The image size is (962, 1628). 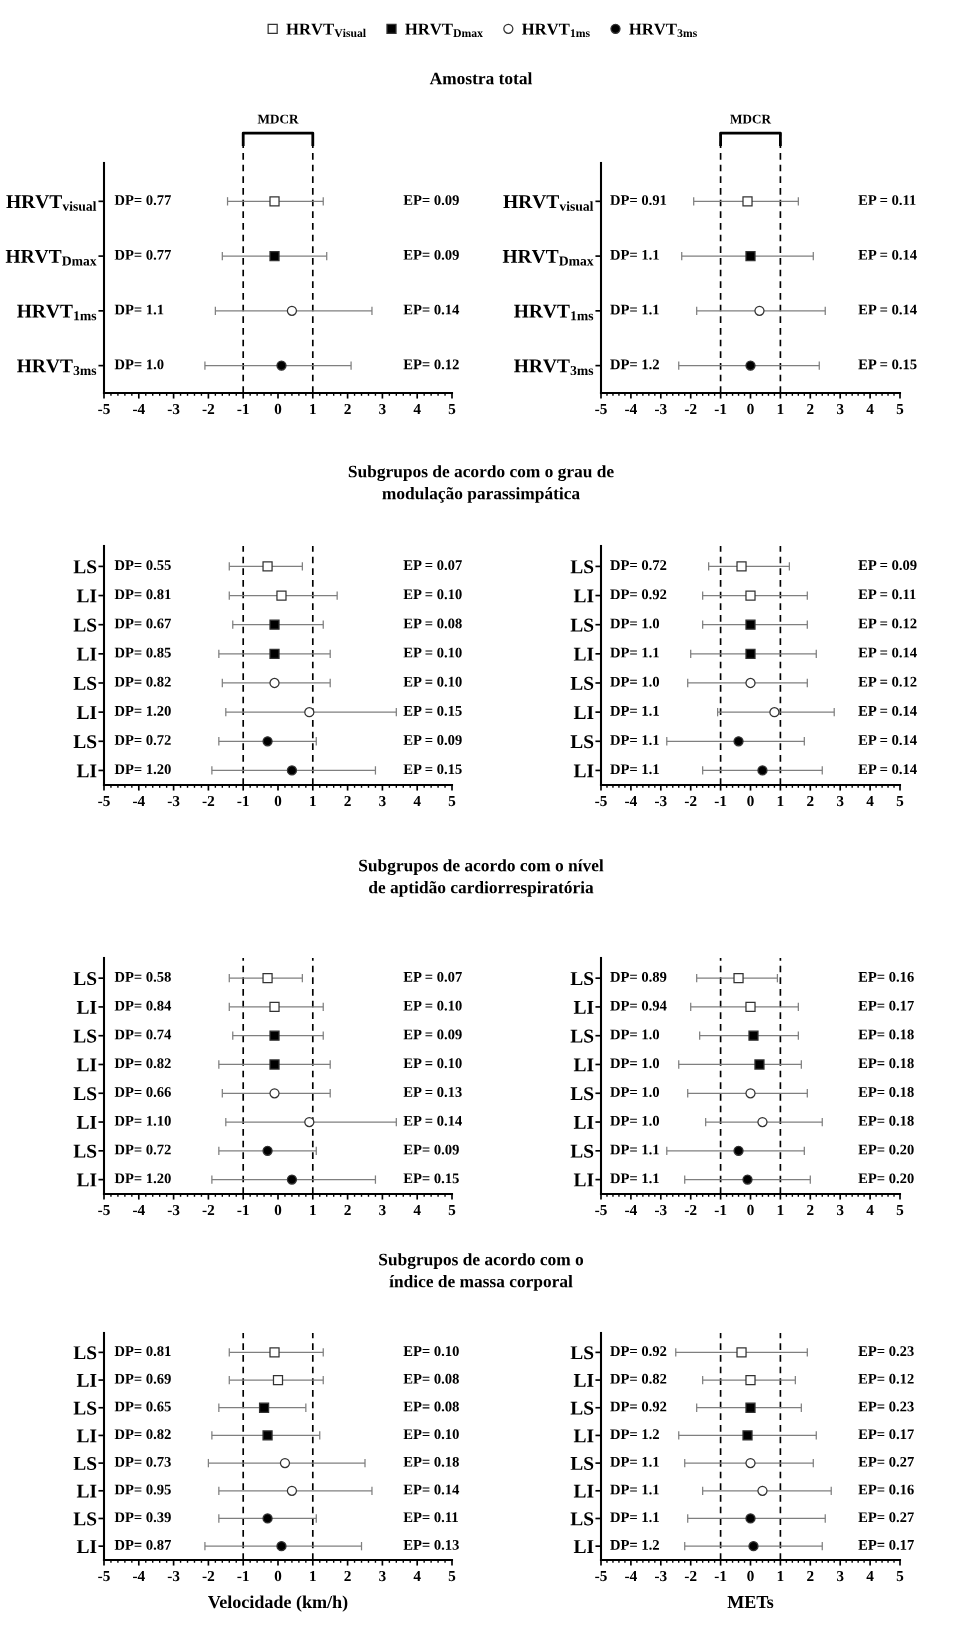 What do you see at coordinates (432, 1092) in the screenshot?
I see `annotation: EP = 0.13` at bounding box center [432, 1092].